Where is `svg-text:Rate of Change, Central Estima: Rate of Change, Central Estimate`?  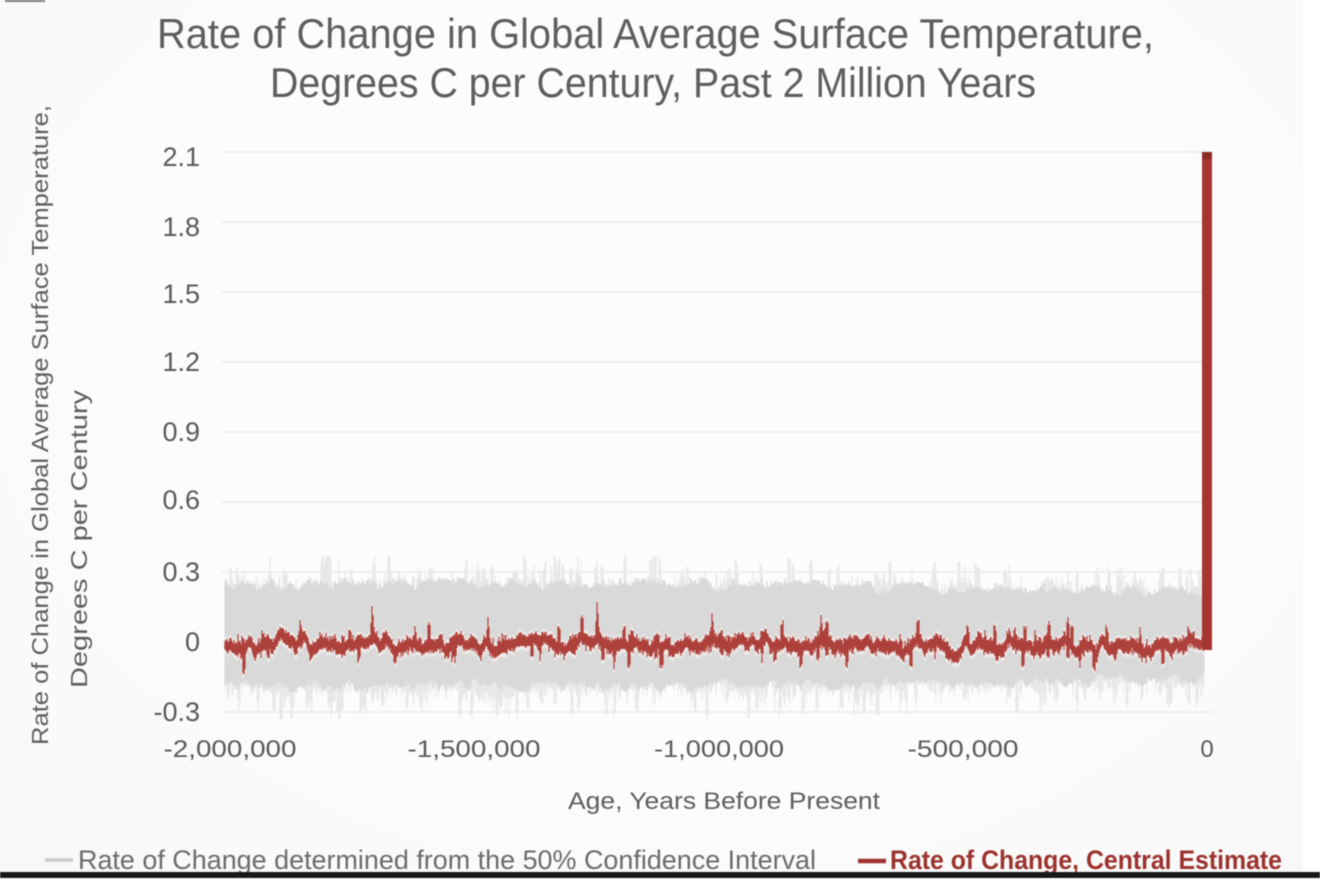
svg-text:Rate of Change, Central Estima: Rate of Change, Central Estimate is located at coordinates (1086, 860).